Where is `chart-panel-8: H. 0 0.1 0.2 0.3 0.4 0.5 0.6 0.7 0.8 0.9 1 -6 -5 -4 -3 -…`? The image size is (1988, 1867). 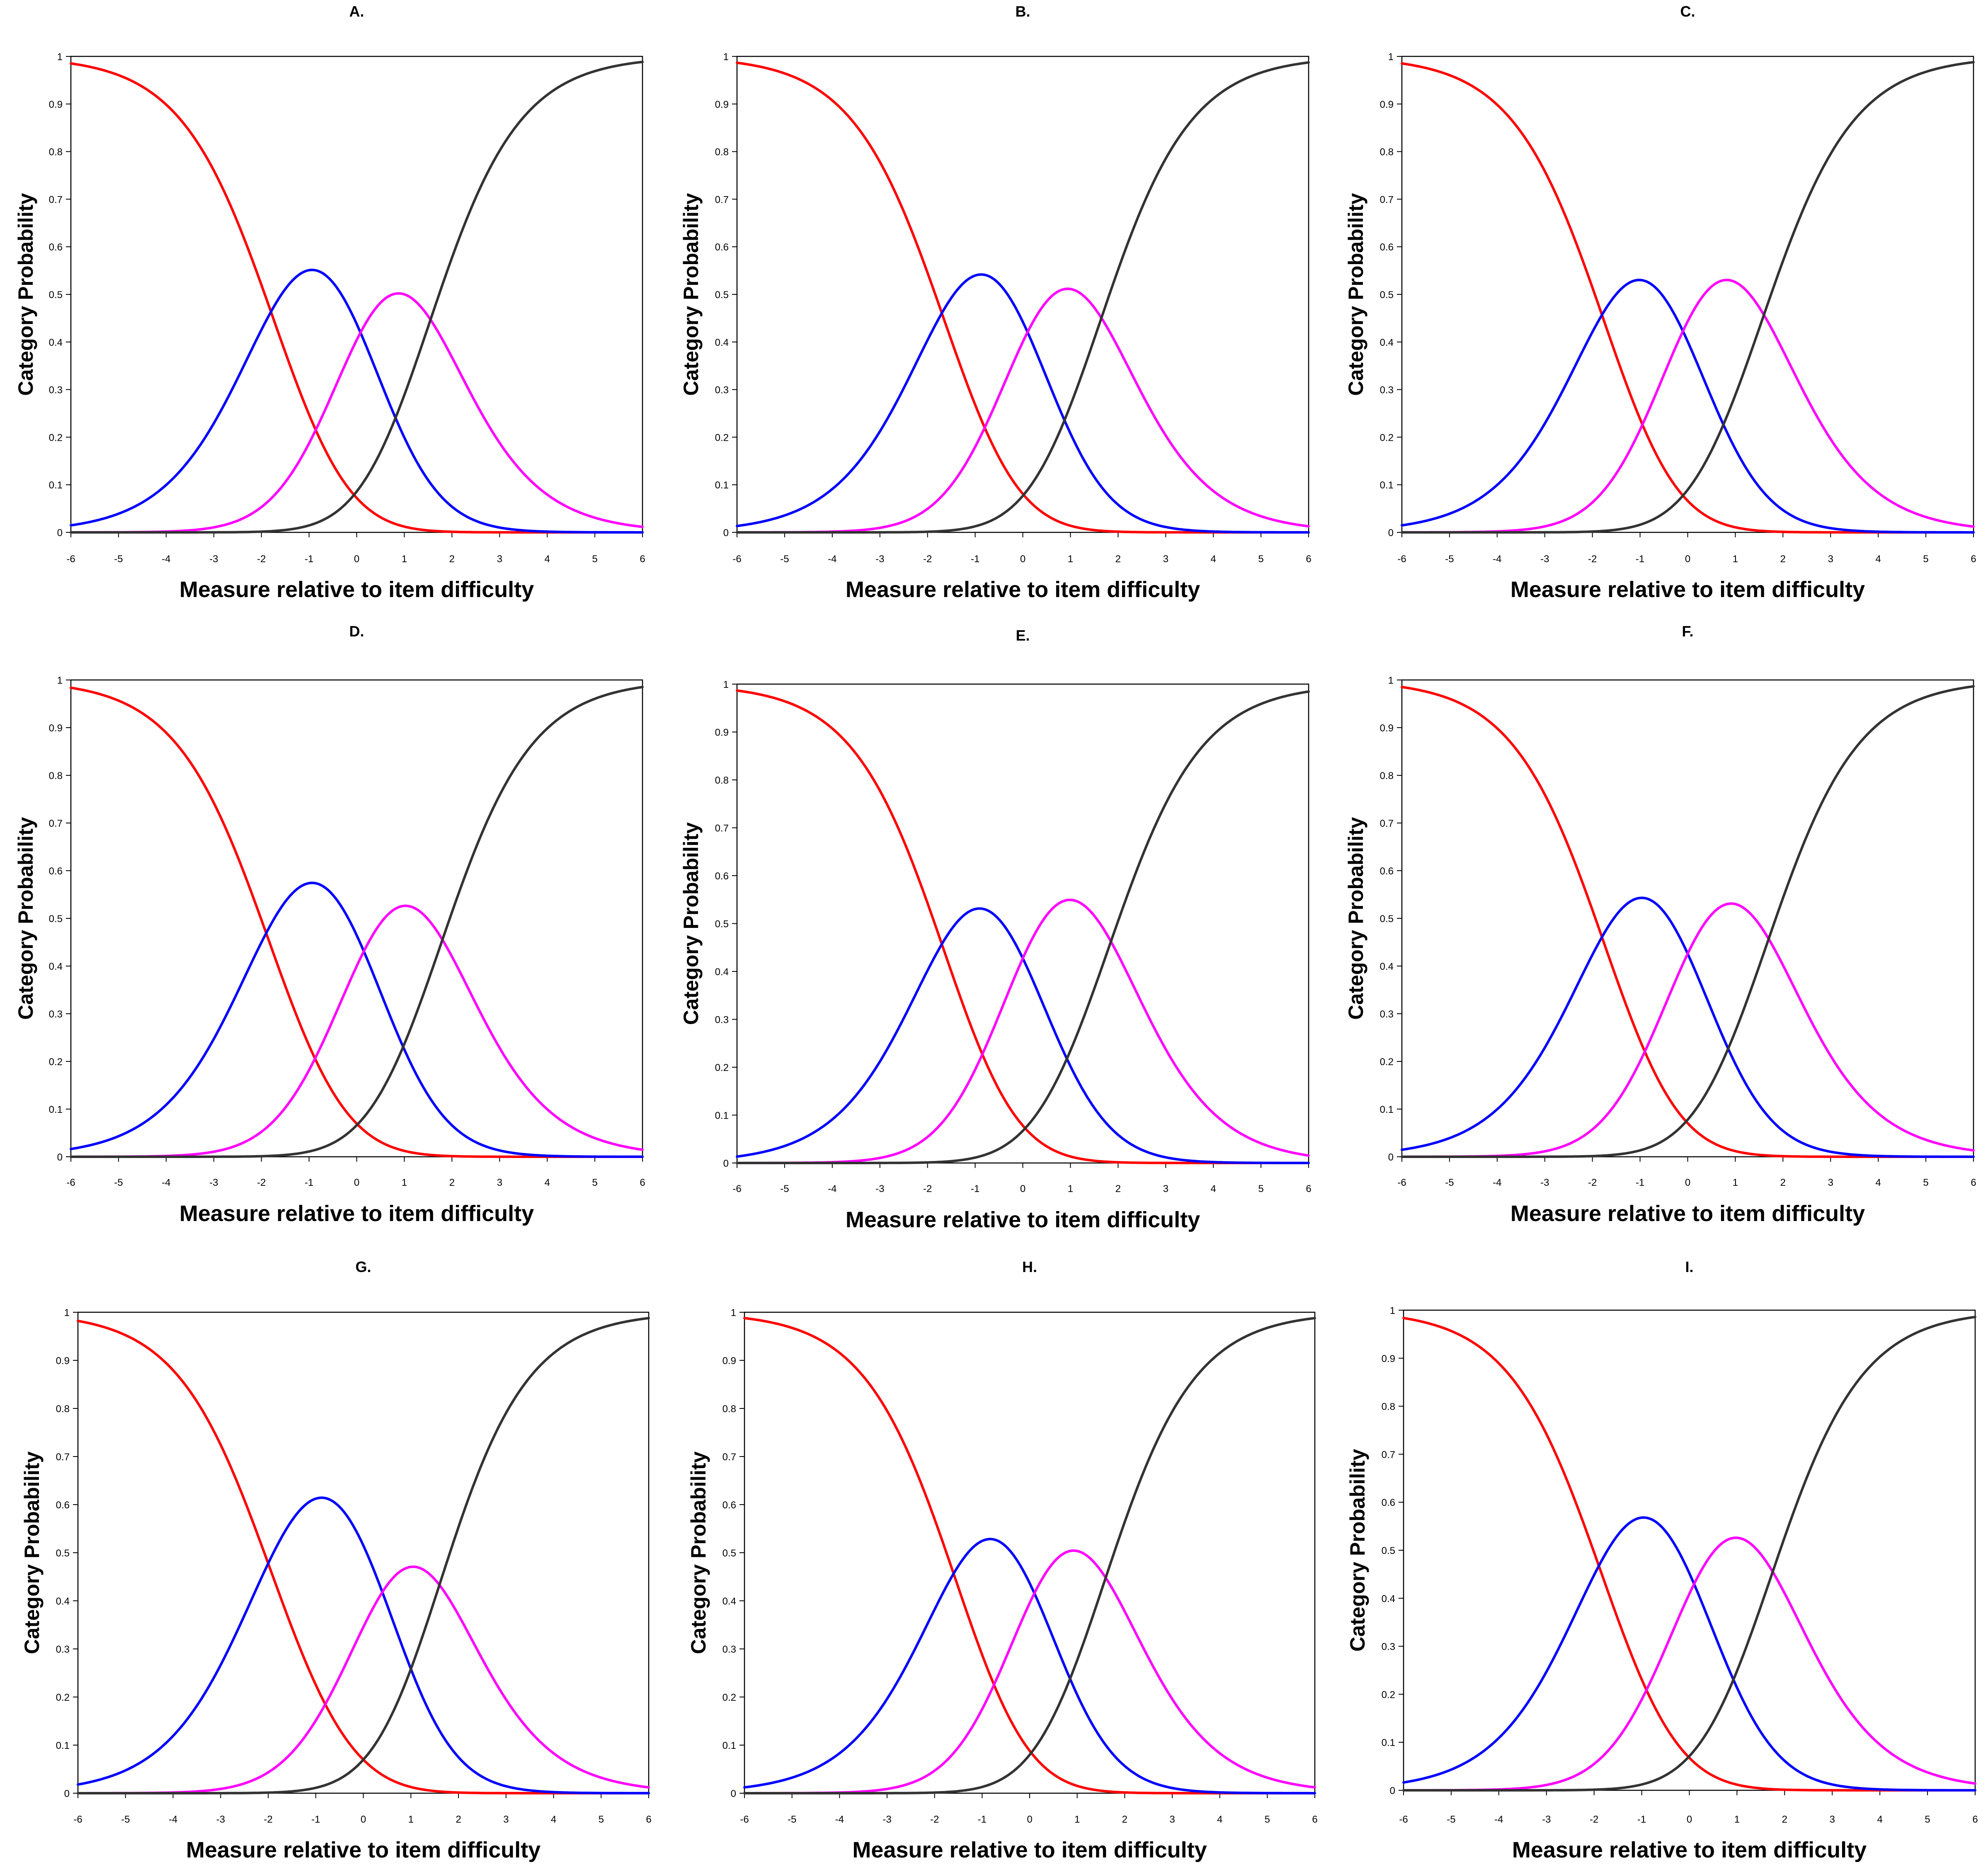
chart-panel-8: H. 0 0.1 0.2 0.3 0.4 0.5 0.6 0.7 0.8 0.9 1 -6 -5 -4 -3 -… is located at coordinates (1002, 1560).